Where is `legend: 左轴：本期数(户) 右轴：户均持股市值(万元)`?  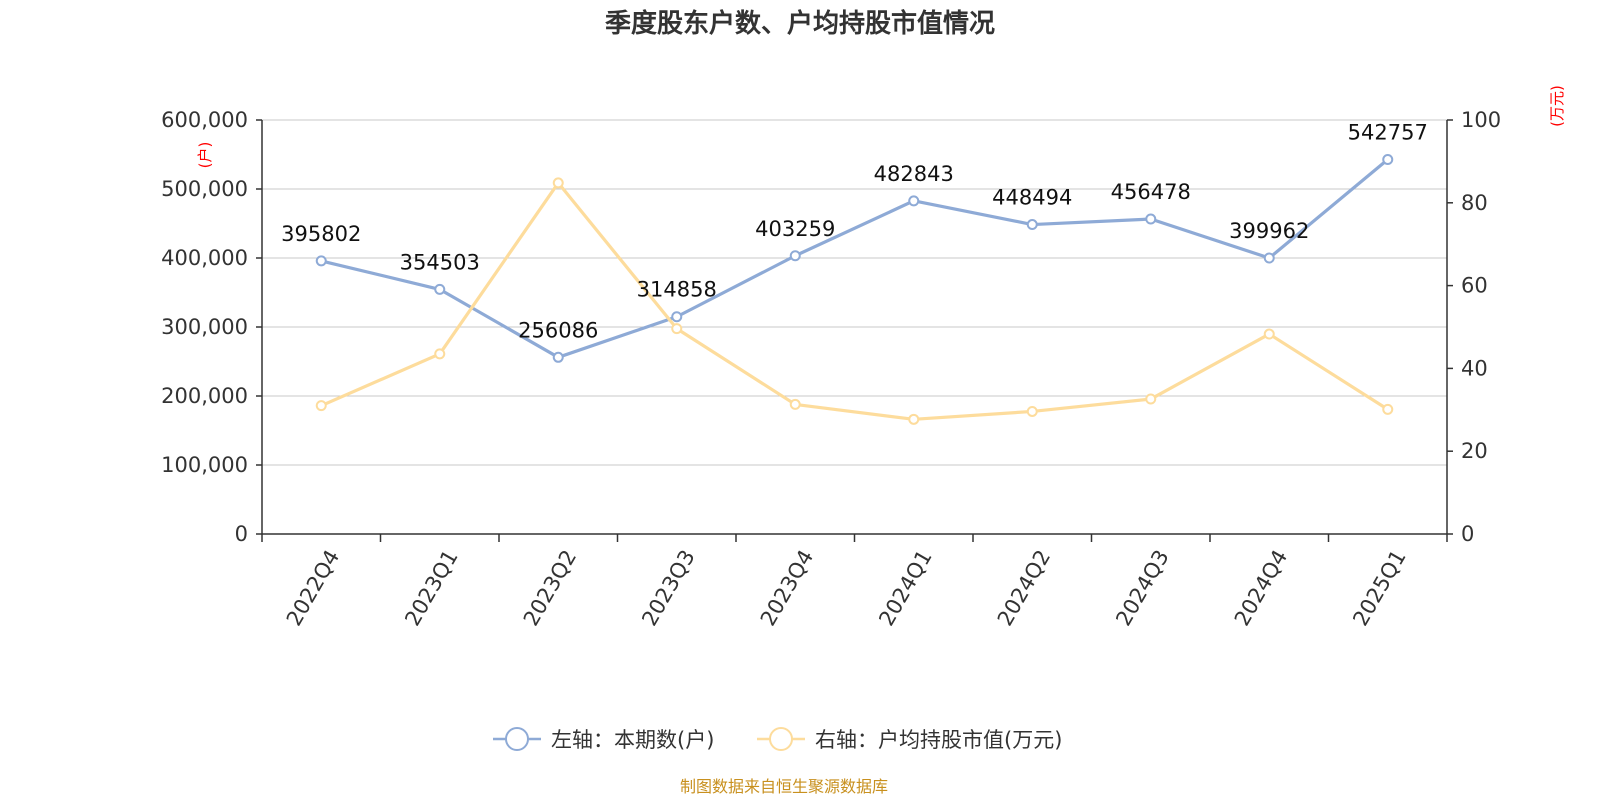
legend: 左轴：本期数(户) 右轴：户均持股市值(万元) is located at coordinates (777, 739).